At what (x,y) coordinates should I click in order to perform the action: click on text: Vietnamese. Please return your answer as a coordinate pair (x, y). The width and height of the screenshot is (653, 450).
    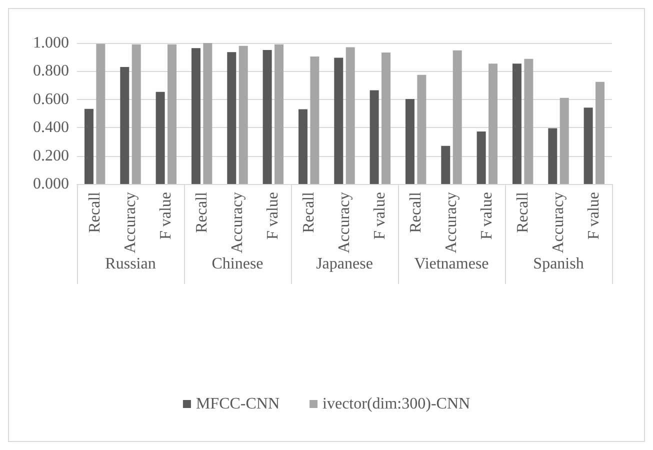
    Looking at the image, I should click on (451, 264).